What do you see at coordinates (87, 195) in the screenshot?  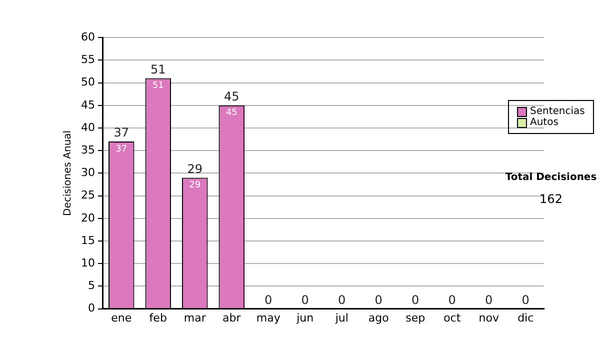 I see `y-tick-label: 25` at bounding box center [87, 195].